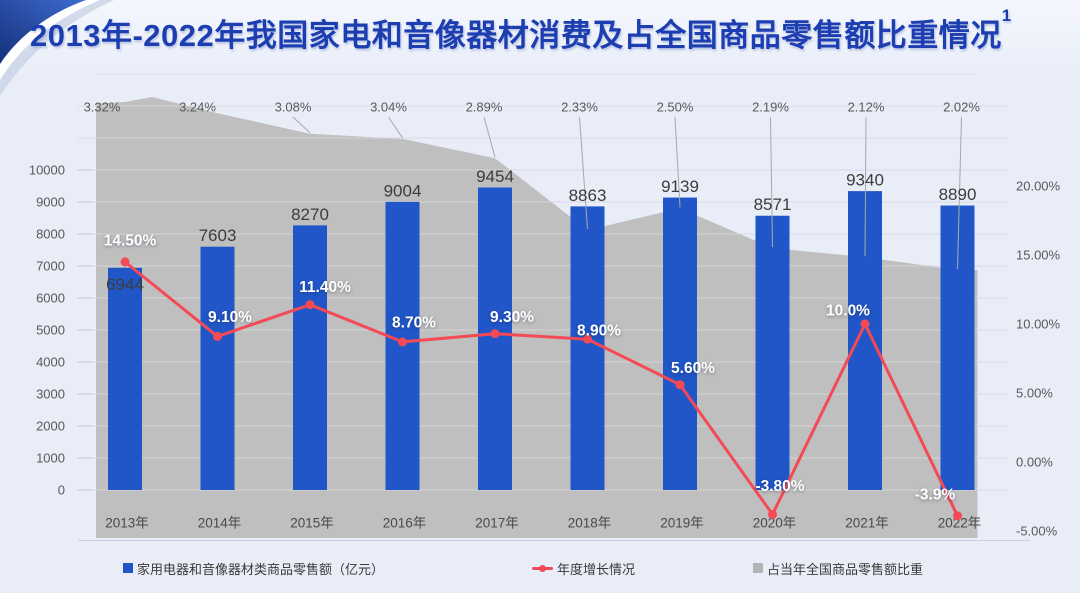 This screenshot has height=593, width=1080. What do you see at coordinates (957, 347) in the screenshot?
I see `bar-2022年` at bounding box center [957, 347].